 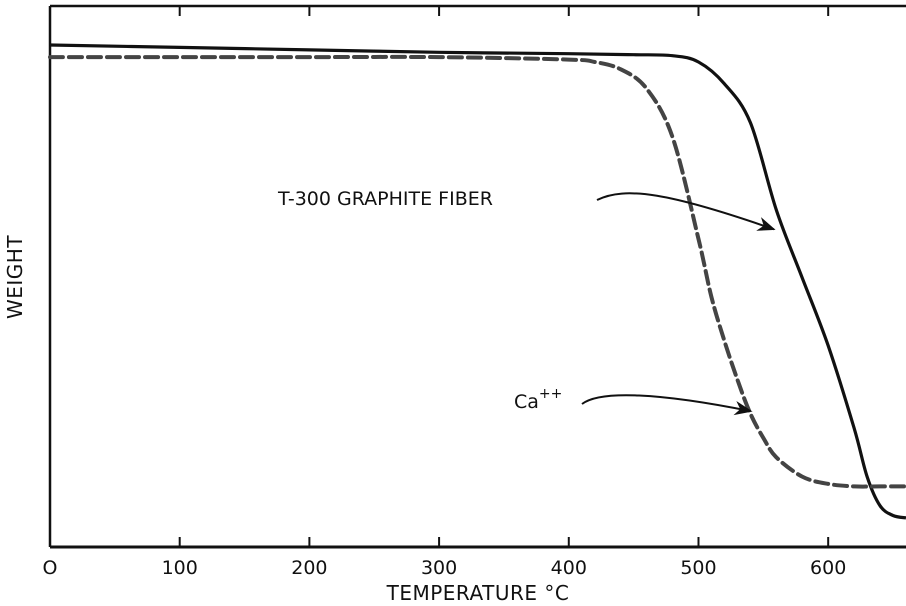 I want to click on x-tick-label-500: 500, so click(x=698, y=568).